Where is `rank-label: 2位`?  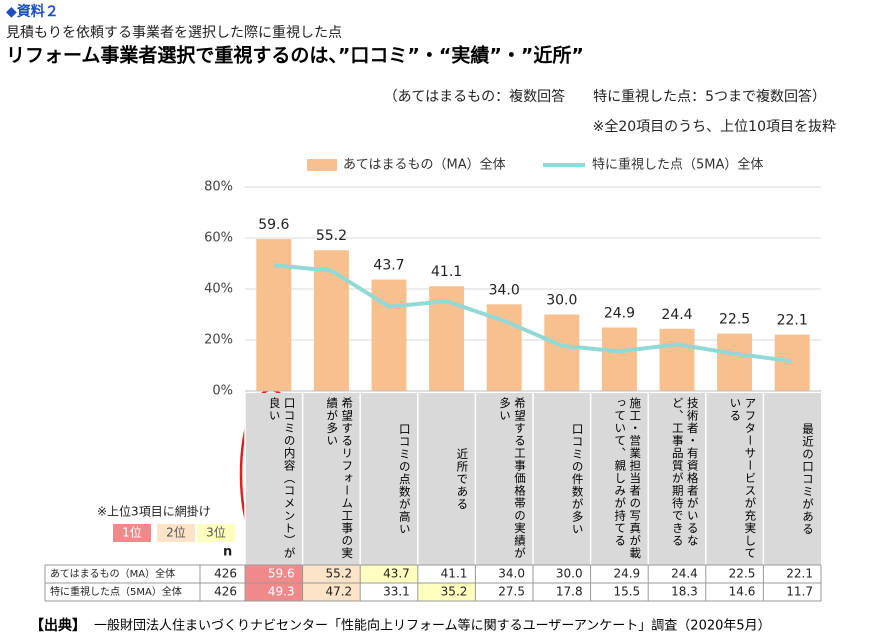
rank-label: 2位 is located at coordinates (176, 532).